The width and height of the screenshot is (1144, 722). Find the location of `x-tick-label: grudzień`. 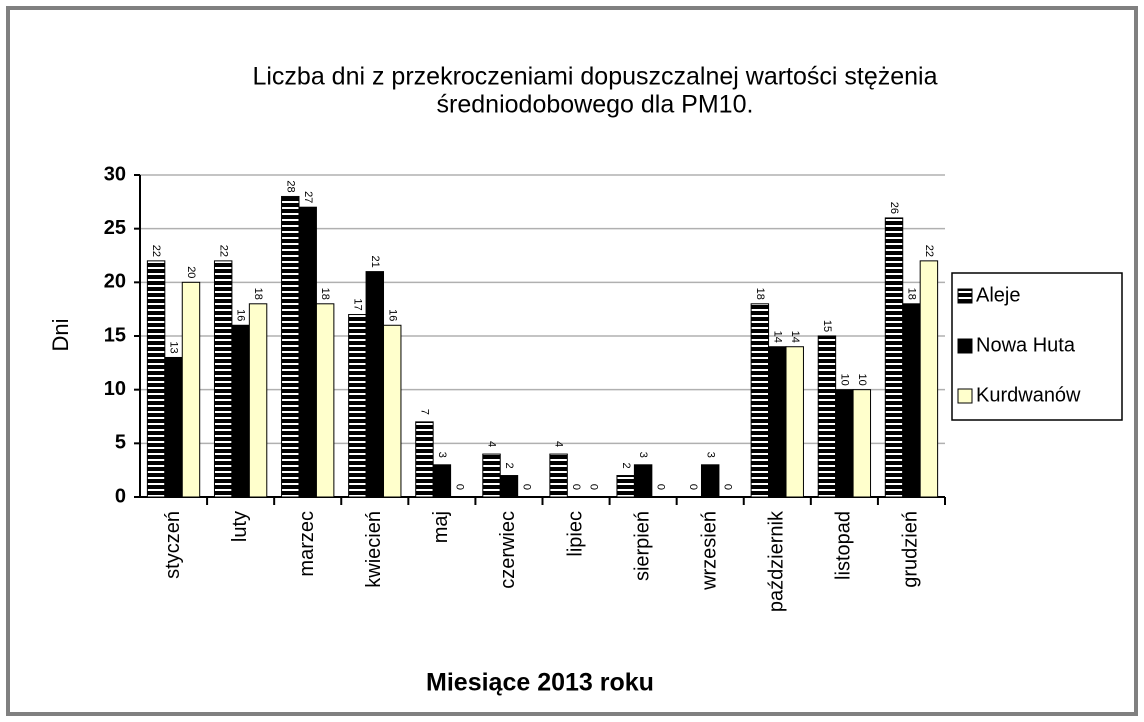

x-tick-label: grudzień is located at coordinates (911, 549).